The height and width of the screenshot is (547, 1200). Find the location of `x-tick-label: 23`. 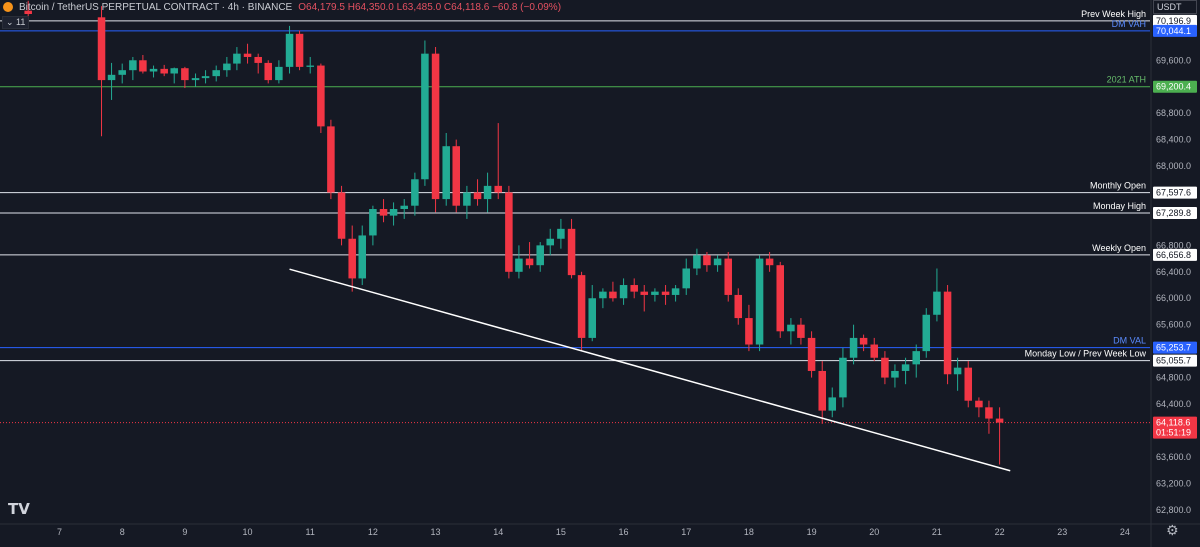

x-tick-label: 23 is located at coordinates (1062, 532).